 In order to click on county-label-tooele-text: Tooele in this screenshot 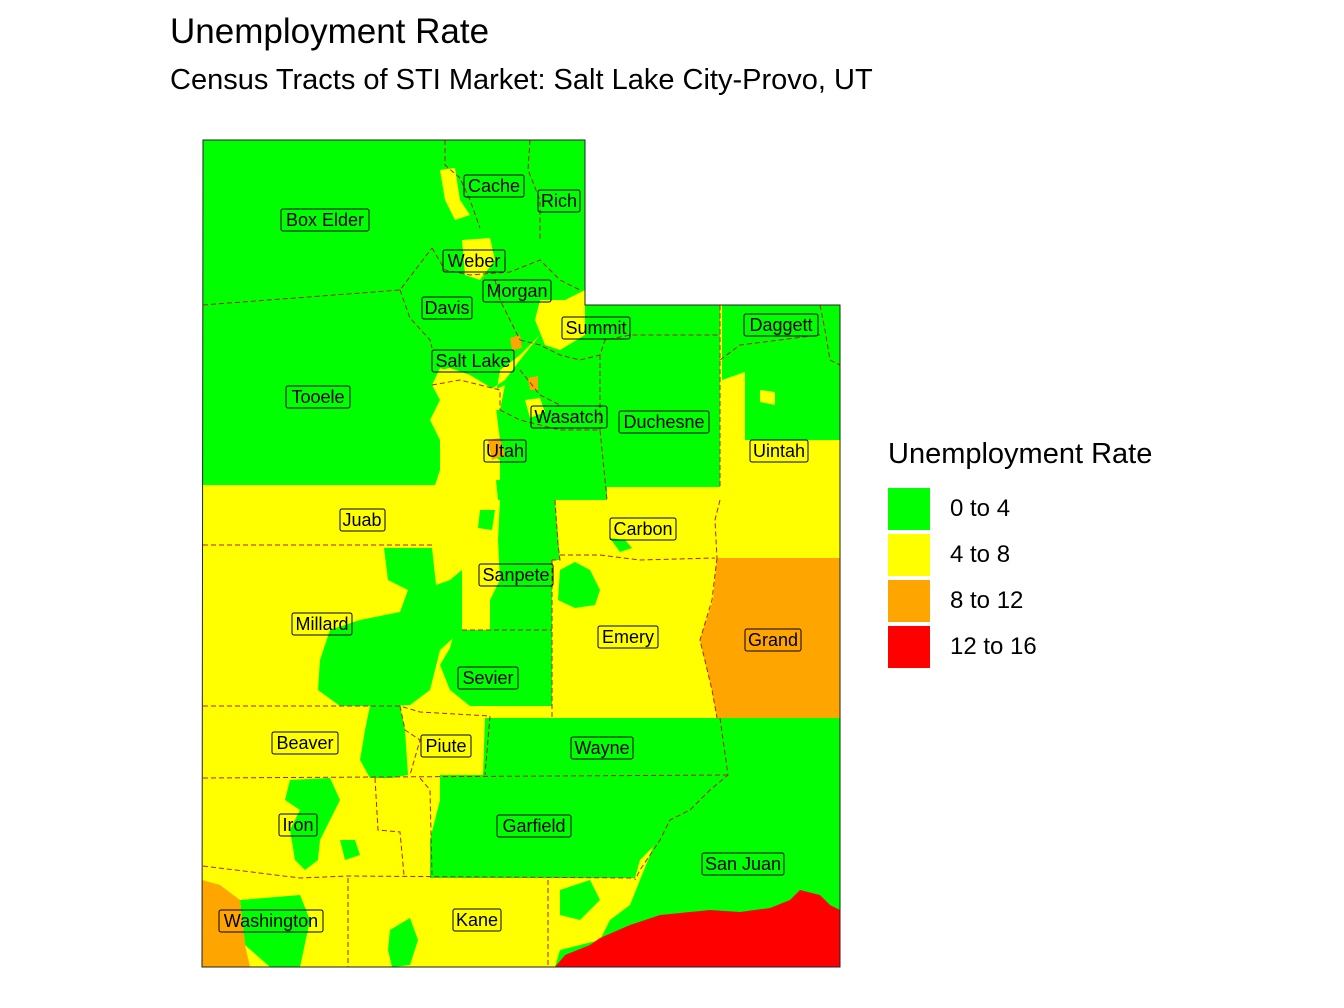, I will do `click(317, 397)`.